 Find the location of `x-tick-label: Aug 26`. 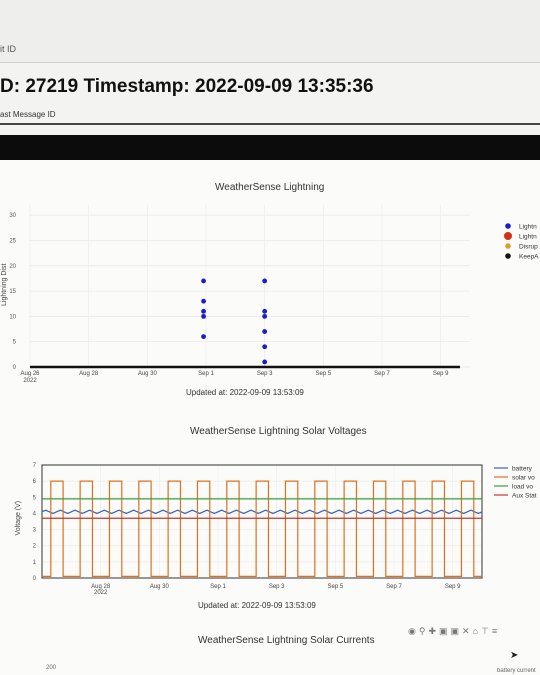

x-tick-label: Aug 26 is located at coordinates (30, 374).